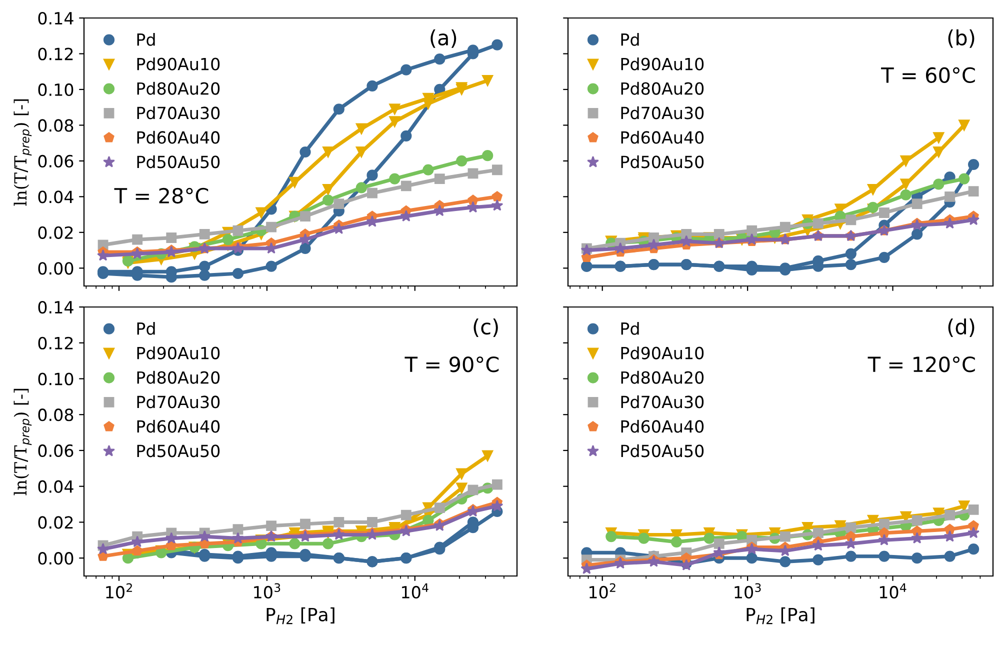 Image resolution: width=996 pixels, height=646 pixels. What do you see at coordinates (921, 364) in the screenshot?
I see `annotation: T = 120°C` at bounding box center [921, 364].